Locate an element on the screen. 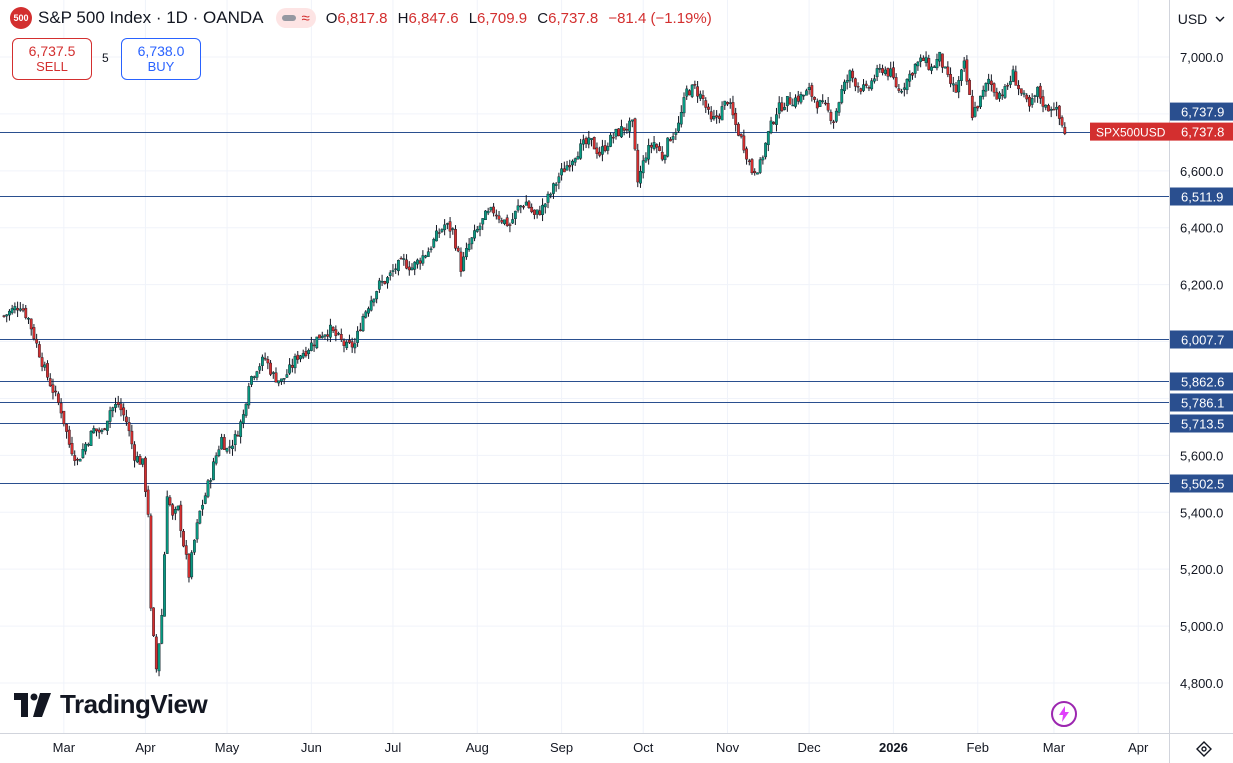 The height and width of the screenshot is (763, 1233). symbol-title: S&P 500 Index · 1D · OANDA is located at coordinates (151, 17).